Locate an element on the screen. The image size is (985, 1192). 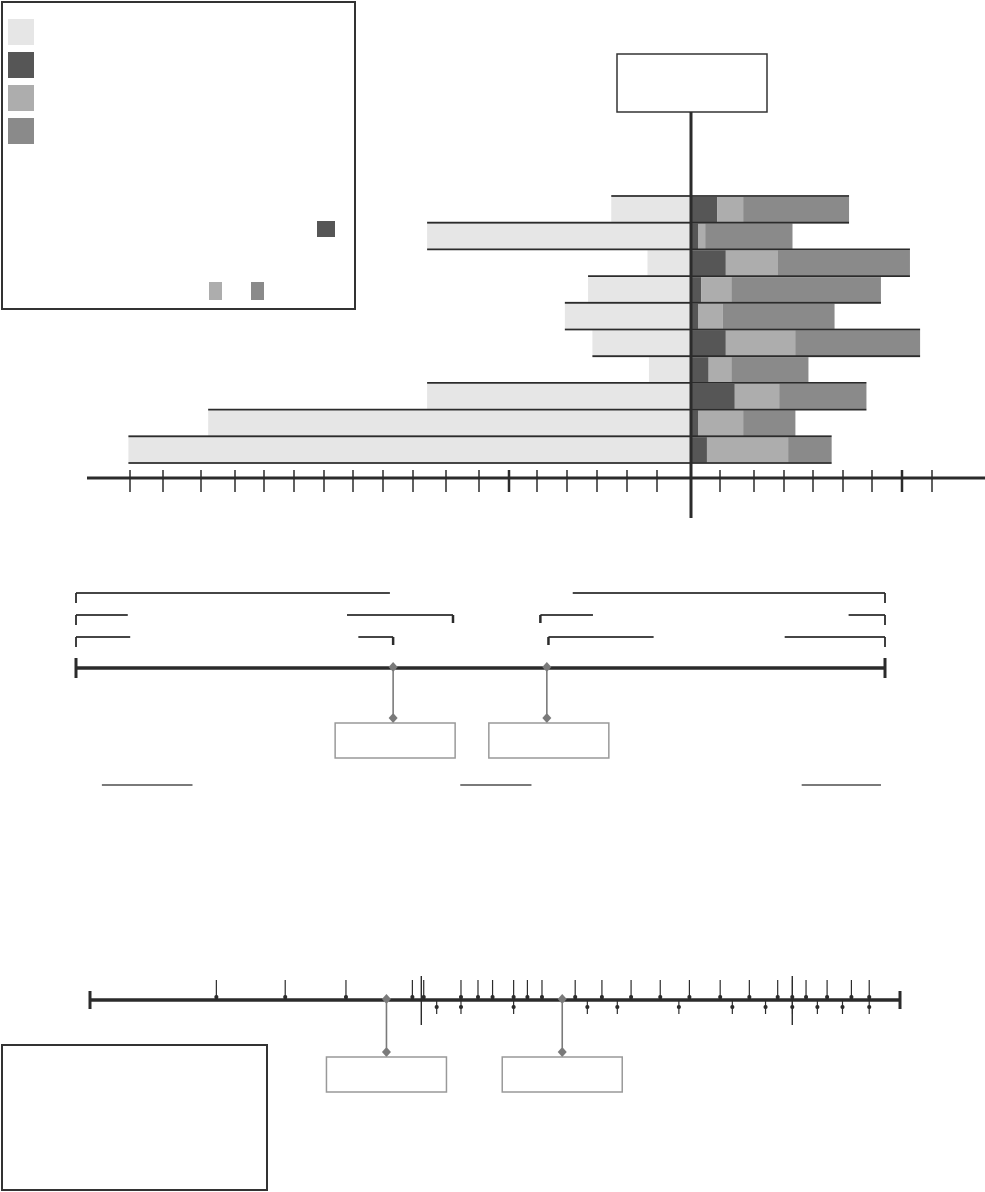
x-axis-ticks is located at coordinates (531, 481).